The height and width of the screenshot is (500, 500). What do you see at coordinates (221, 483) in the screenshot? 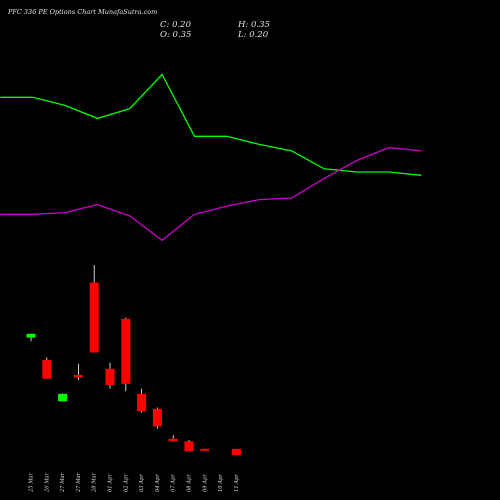
I see `x-tick-label: 10 Apr` at bounding box center [221, 483].